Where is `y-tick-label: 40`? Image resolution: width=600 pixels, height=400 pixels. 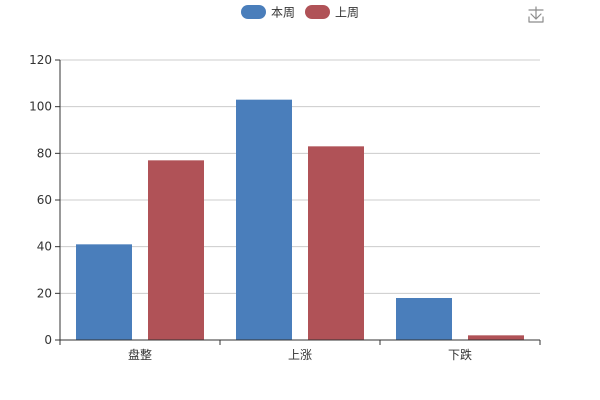
y-tick-label: 40 is located at coordinates (44, 247).